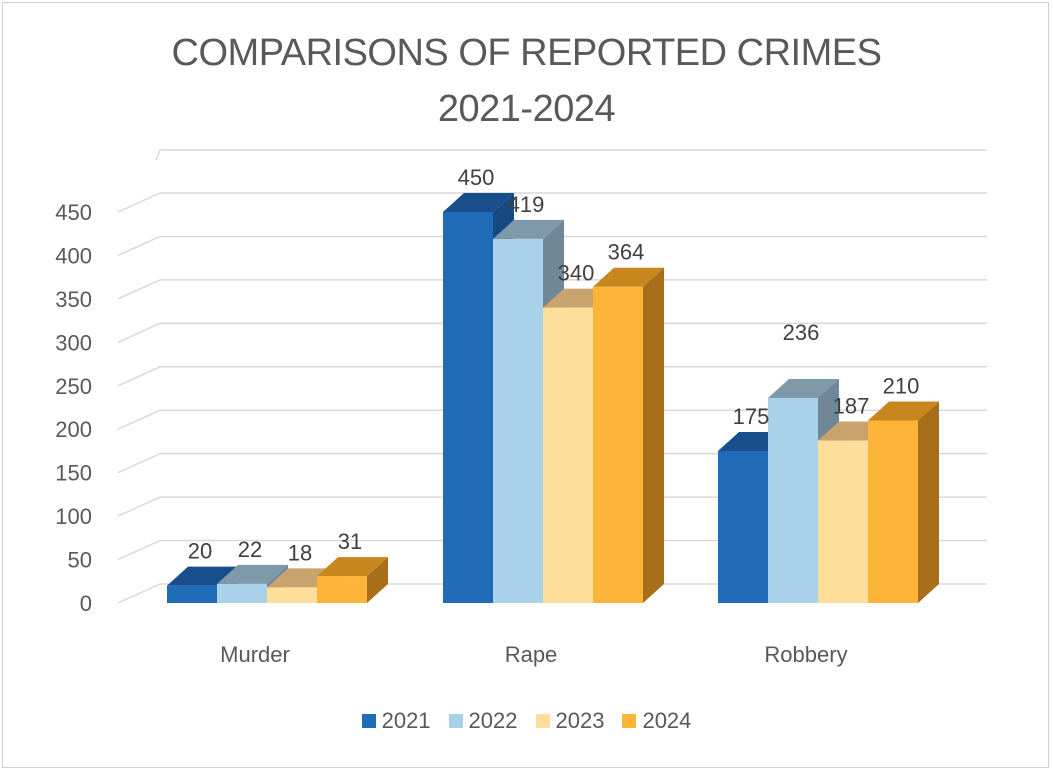 The height and width of the screenshot is (772, 1053). What do you see at coordinates (526, 721) in the screenshot?
I see `legend: 2021 2022 2023 2024` at bounding box center [526, 721].